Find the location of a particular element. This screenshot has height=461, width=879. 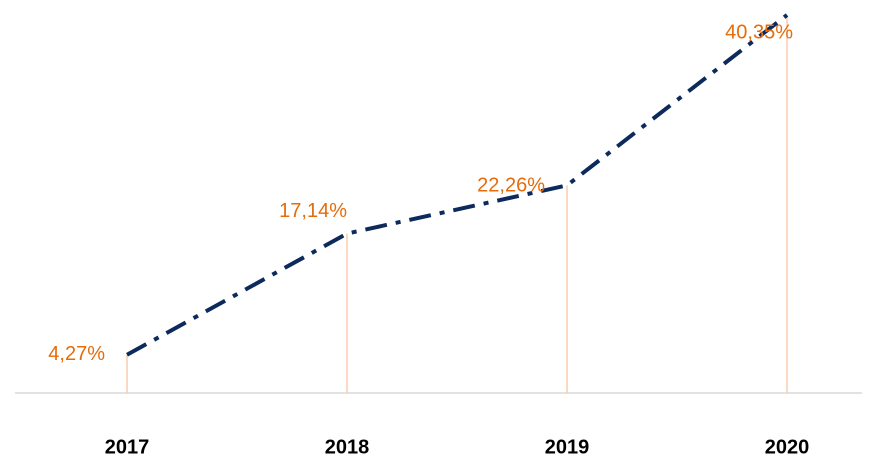

x-tick-label: 2017 is located at coordinates (127, 447).